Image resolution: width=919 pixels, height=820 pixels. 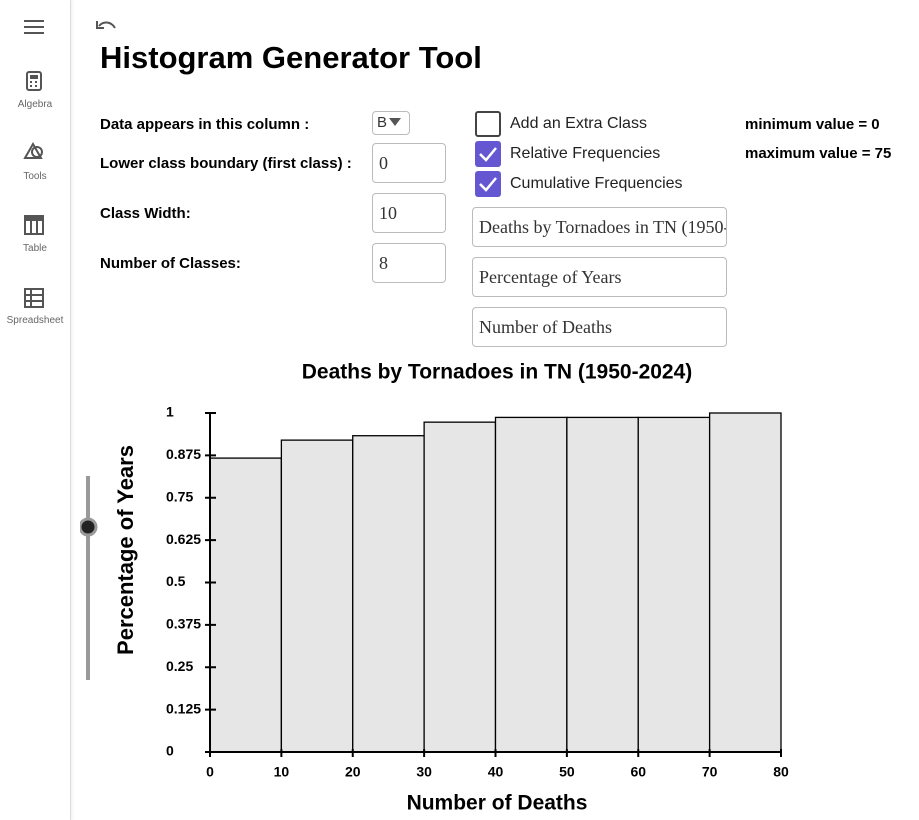 What do you see at coordinates (179, 496) in the screenshot?
I see `y-tick-label: 0.75` at bounding box center [179, 496].